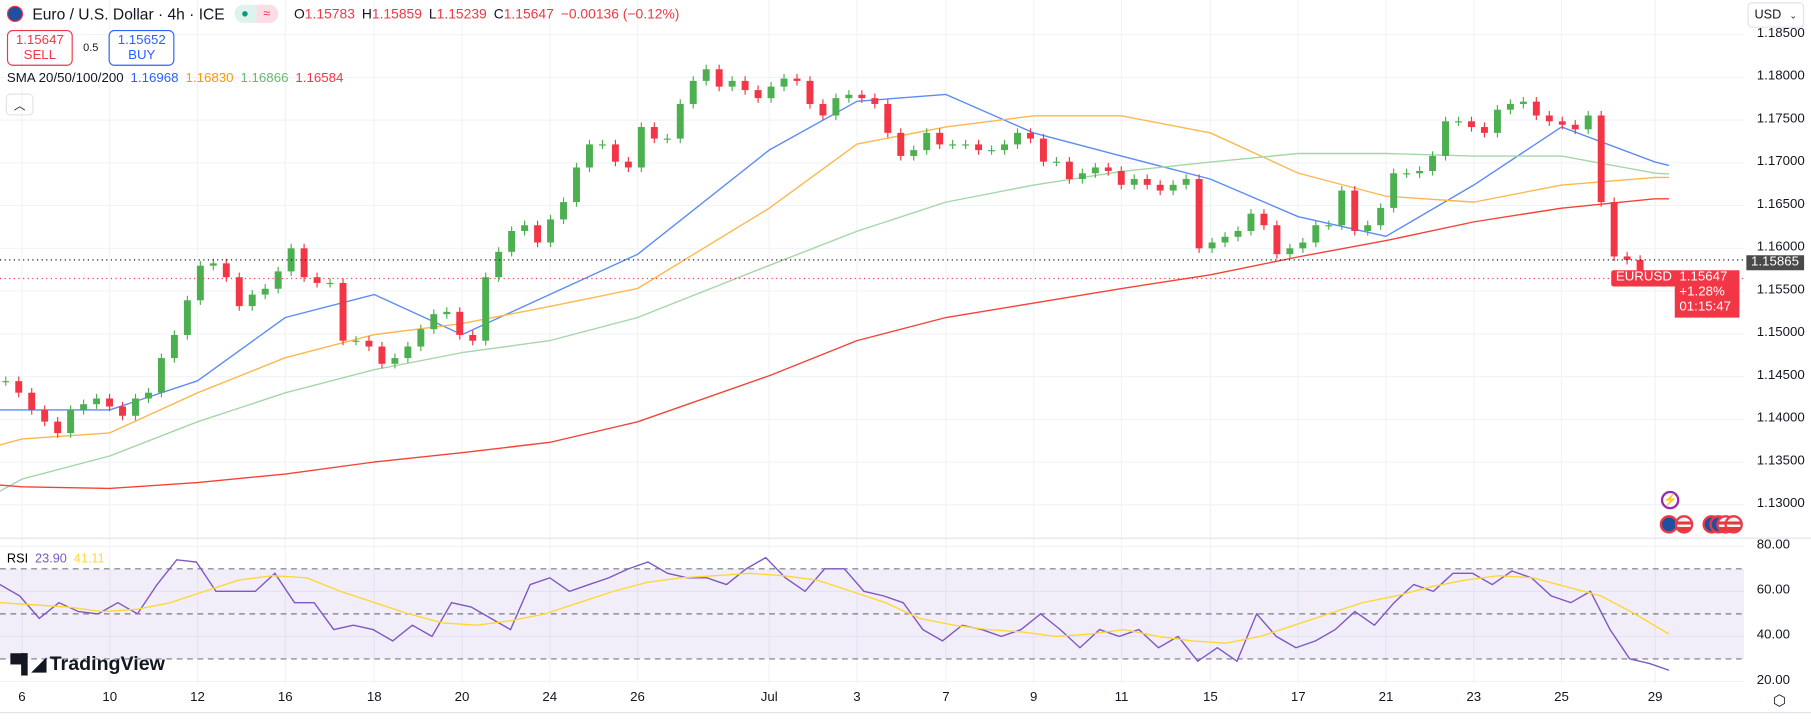 This screenshot has width=1811, height=721. What do you see at coordinates (374, 697) in the screenshot?
I see `time-axis-label: 18` at bounding box center [374, 697].